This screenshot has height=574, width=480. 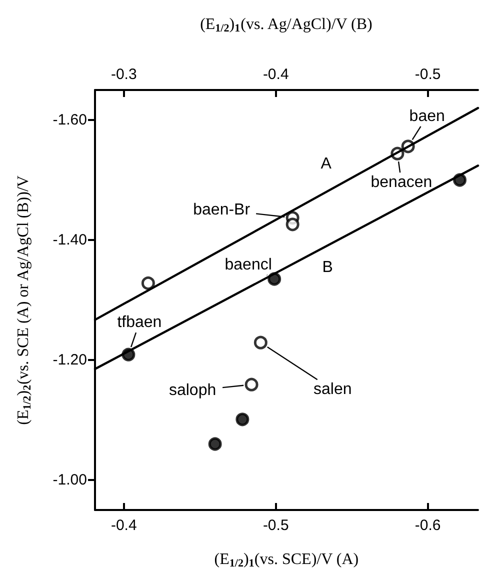 What do you see at coordinates (222, 209) in the screenshot?
I see `annotation: baen-Br` at bounding box center [222, 209].